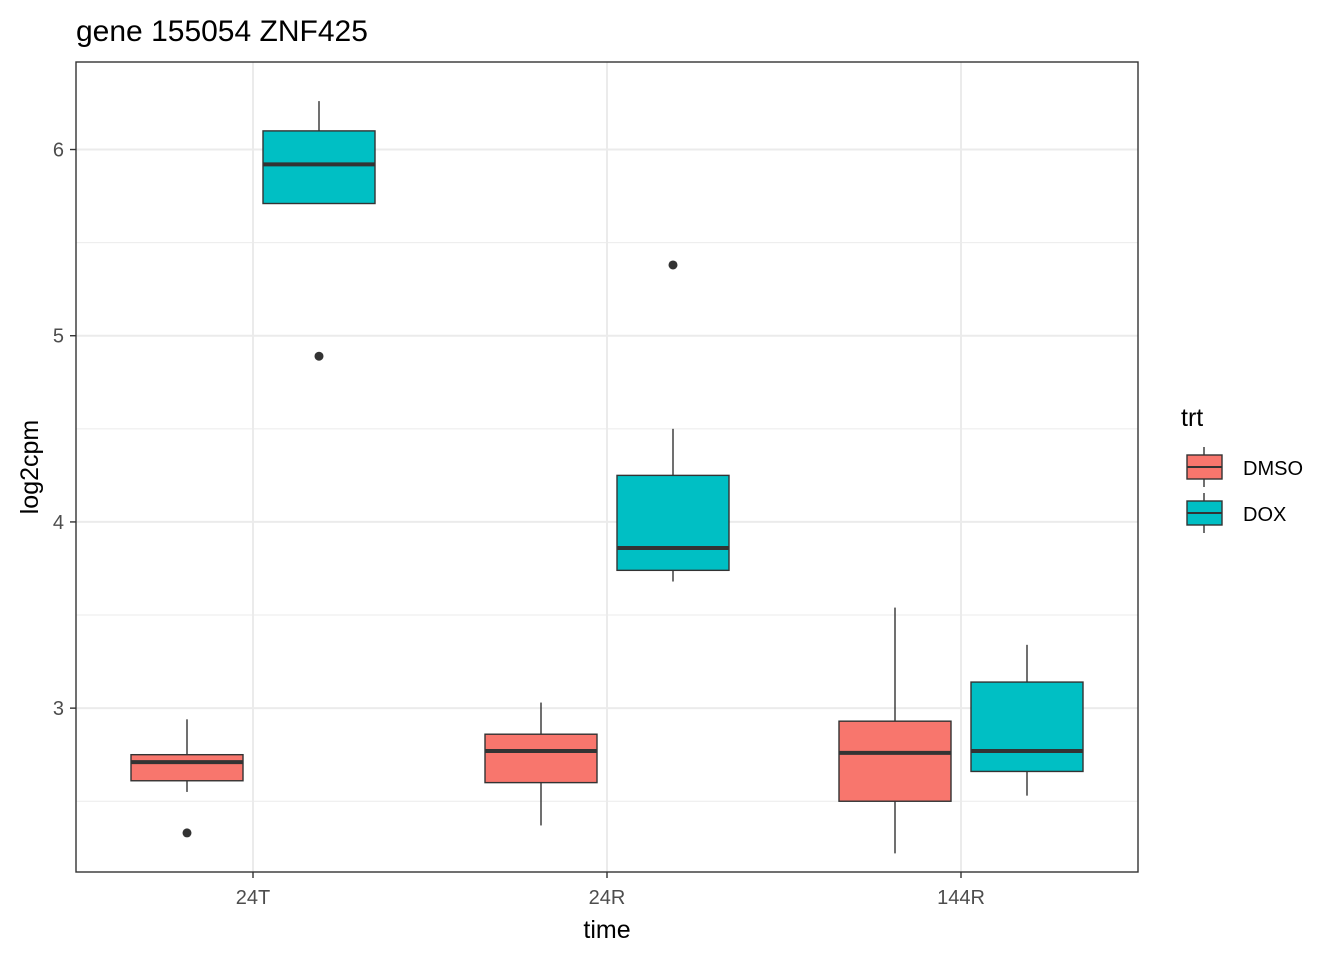 The image size is (1344, 960). I want to click on y-tick-label: 5, so click(58, 337).